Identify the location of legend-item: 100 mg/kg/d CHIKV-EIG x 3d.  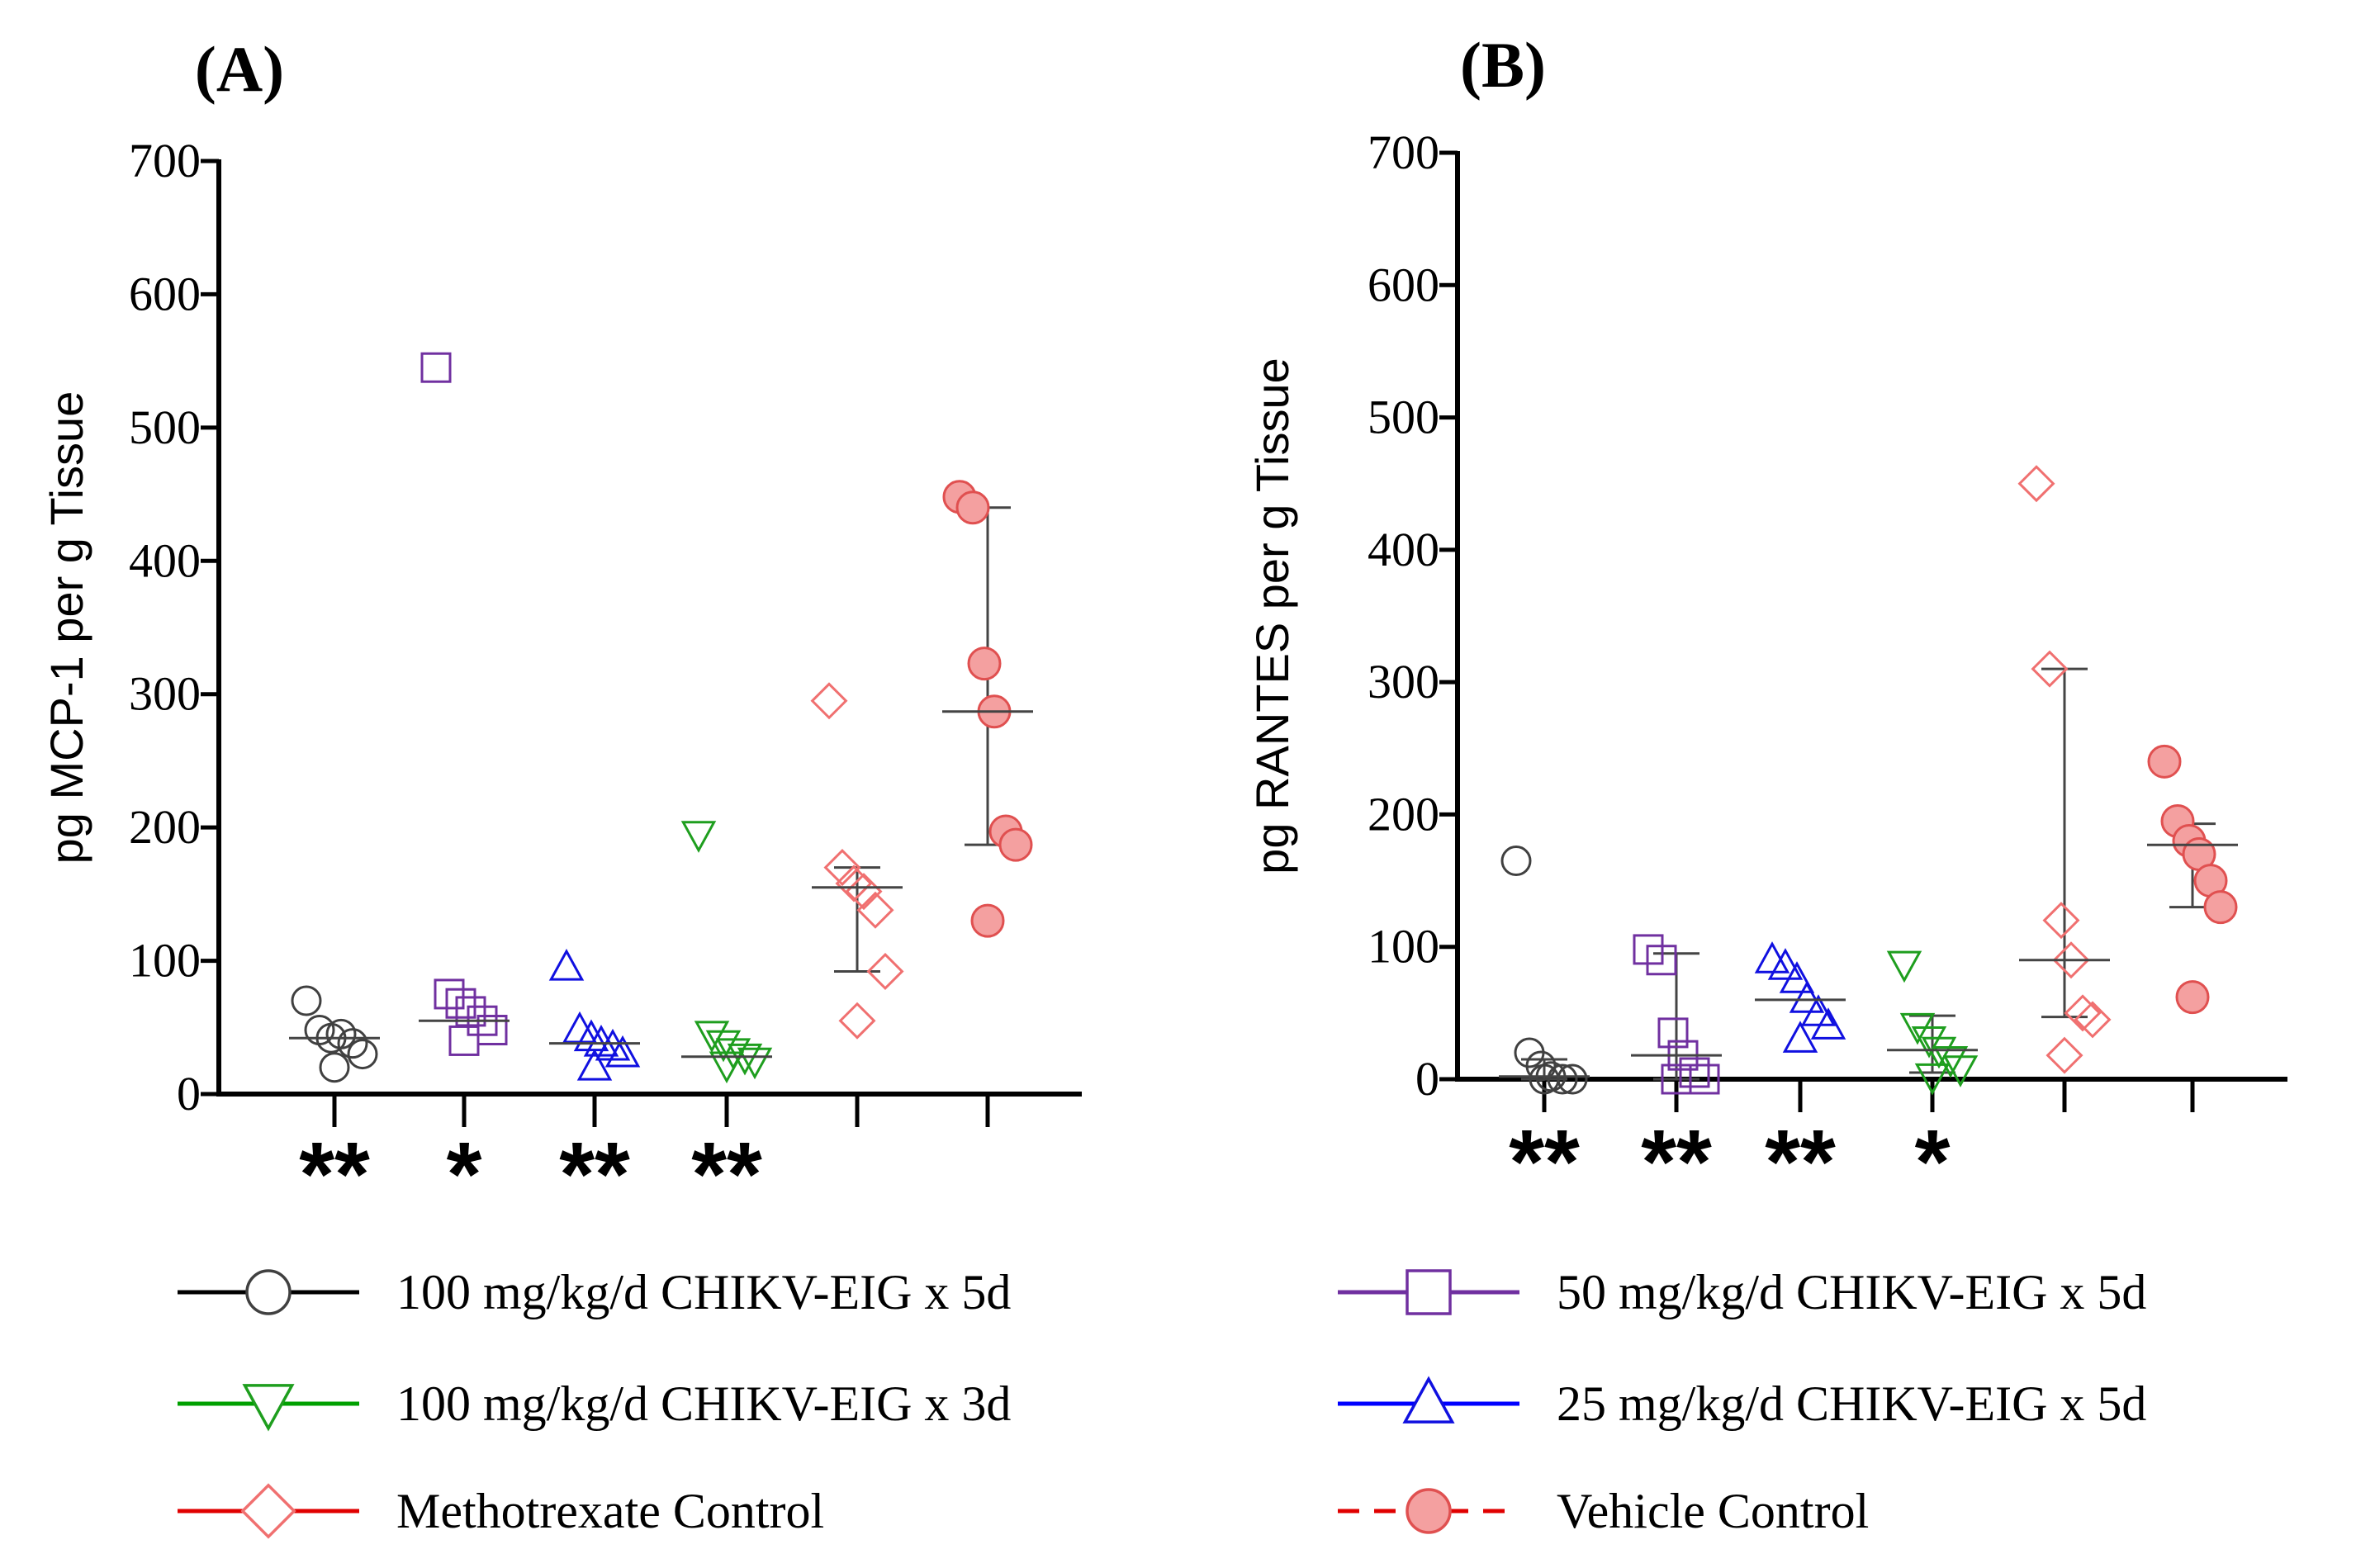
(594, 1404).